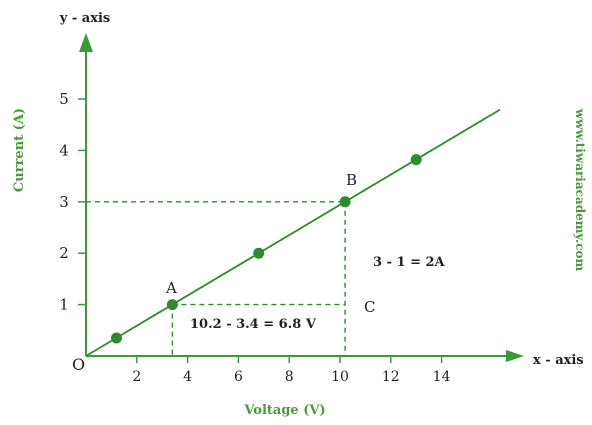  I want to click on x-tick-label: 4, so click(187, 377).